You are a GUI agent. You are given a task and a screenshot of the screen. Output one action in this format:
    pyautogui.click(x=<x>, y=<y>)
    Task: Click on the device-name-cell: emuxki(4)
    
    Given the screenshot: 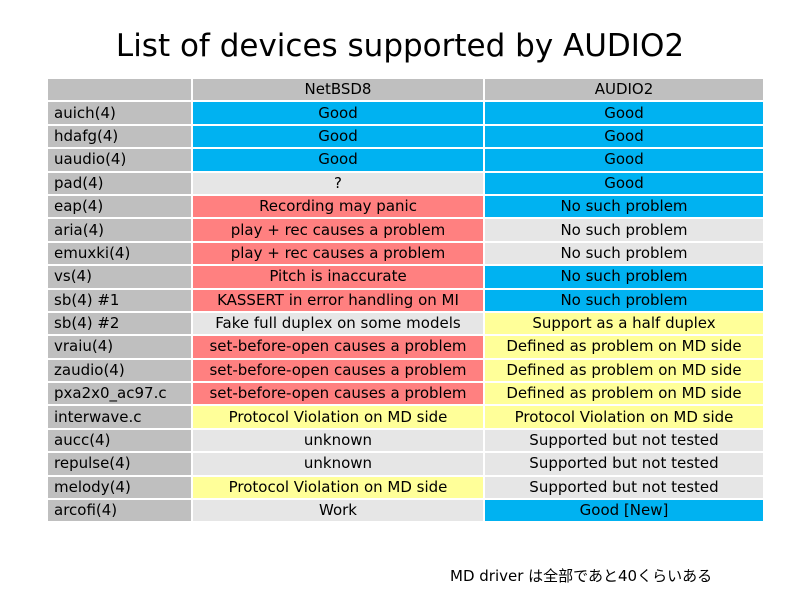 What is the action you would take?
    pyautogui.click(x=119, y=253)
    